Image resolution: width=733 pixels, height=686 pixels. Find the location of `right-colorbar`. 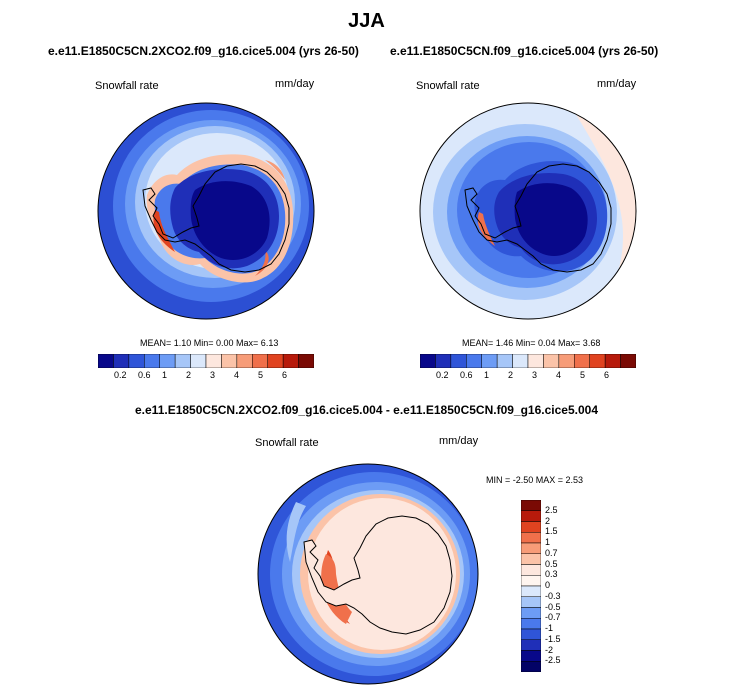

right-colorbar is located at coordinates (528, 361).